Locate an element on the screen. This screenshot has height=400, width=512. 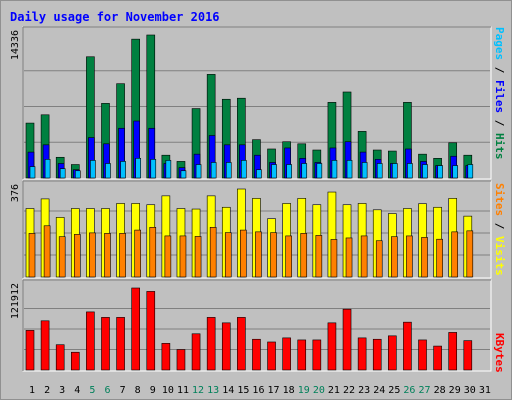
x-tick-label-day-15: 15 is located at coordinates (243, 390).